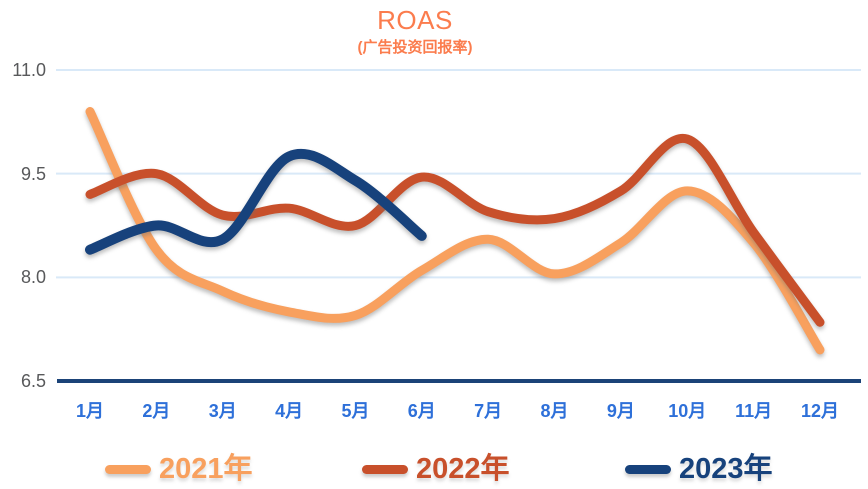  I want to click on legend-item: 2021年, so click(179, 469).